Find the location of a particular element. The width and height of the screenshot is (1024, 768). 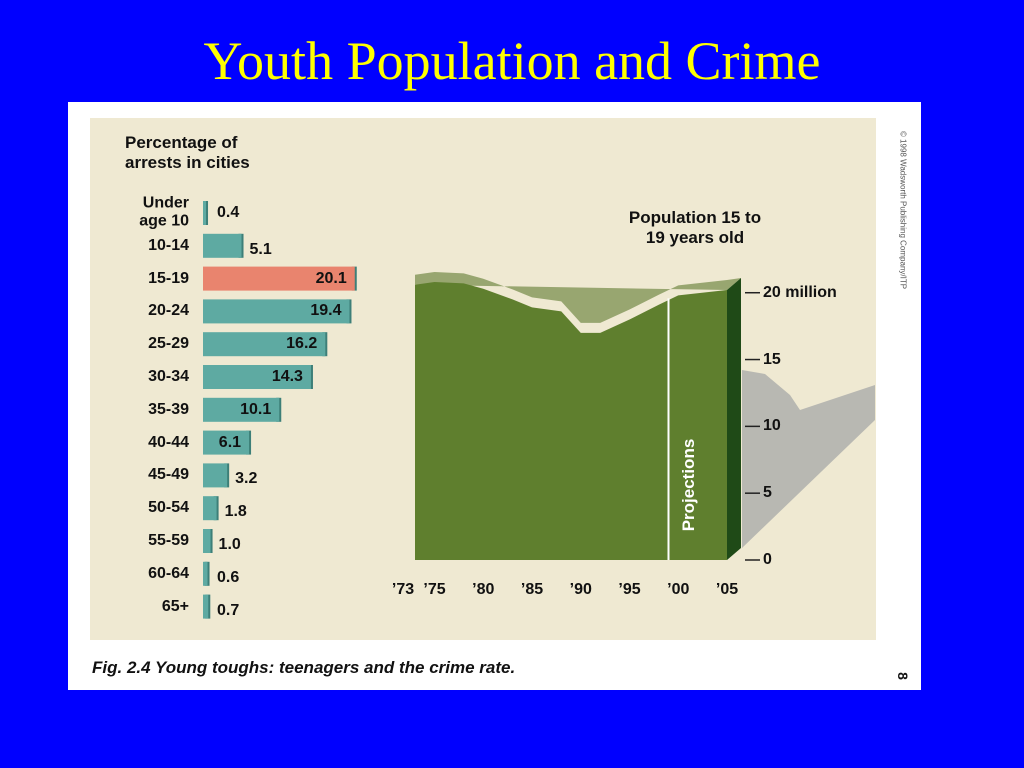

category-label: 10-14 is located at coordinates (168, 245).